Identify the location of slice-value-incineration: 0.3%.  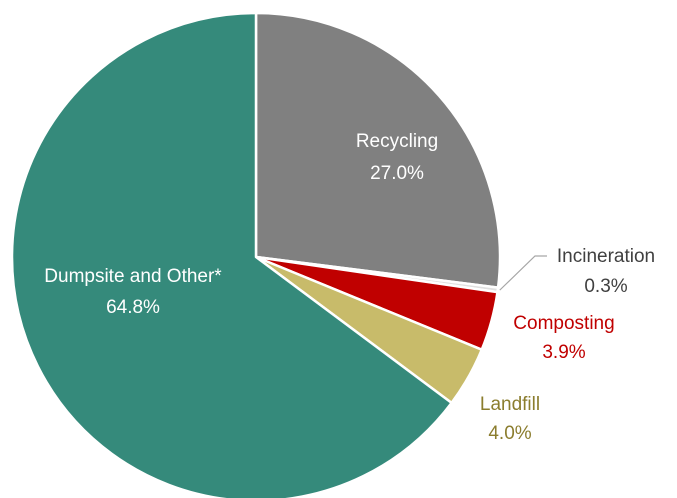
(605, 286).